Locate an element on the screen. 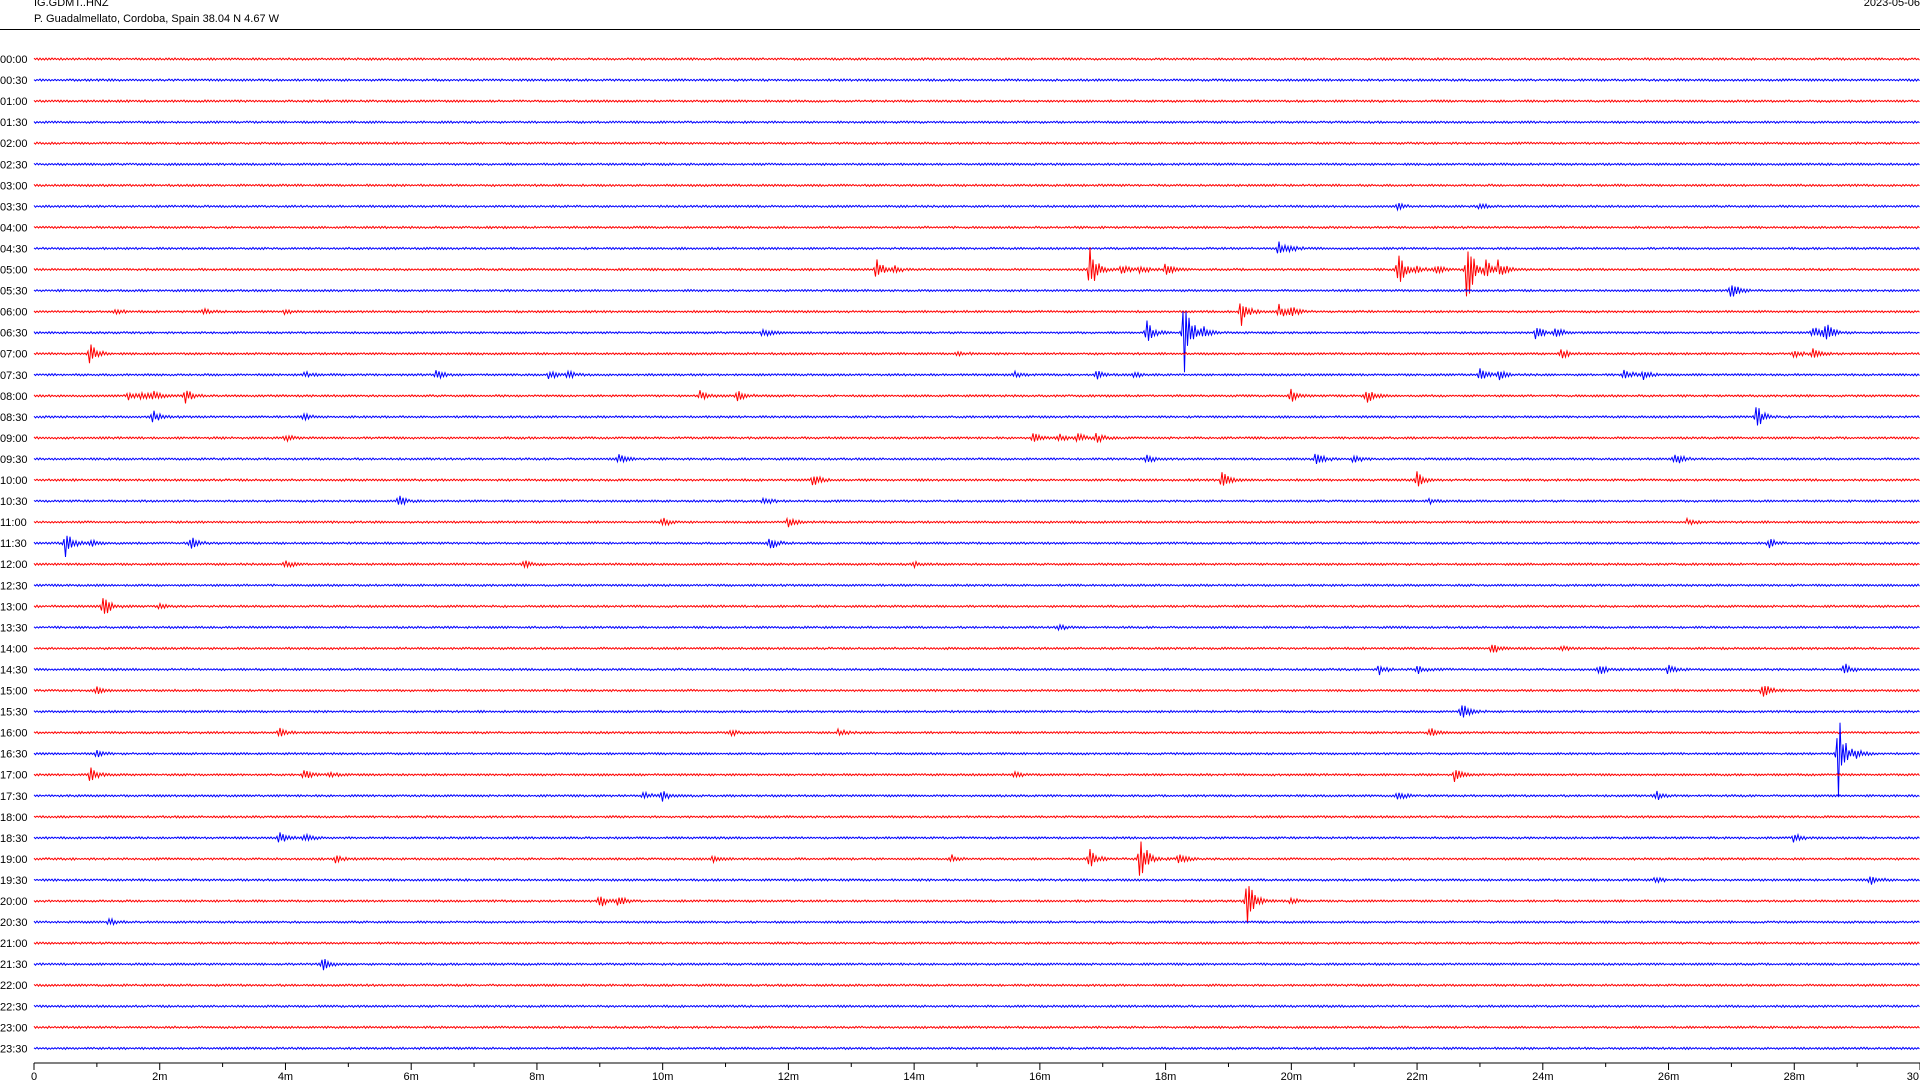 The image size is (1920, 1080). x-tick-label-10: 10m is located at coordinates (662, 1075).